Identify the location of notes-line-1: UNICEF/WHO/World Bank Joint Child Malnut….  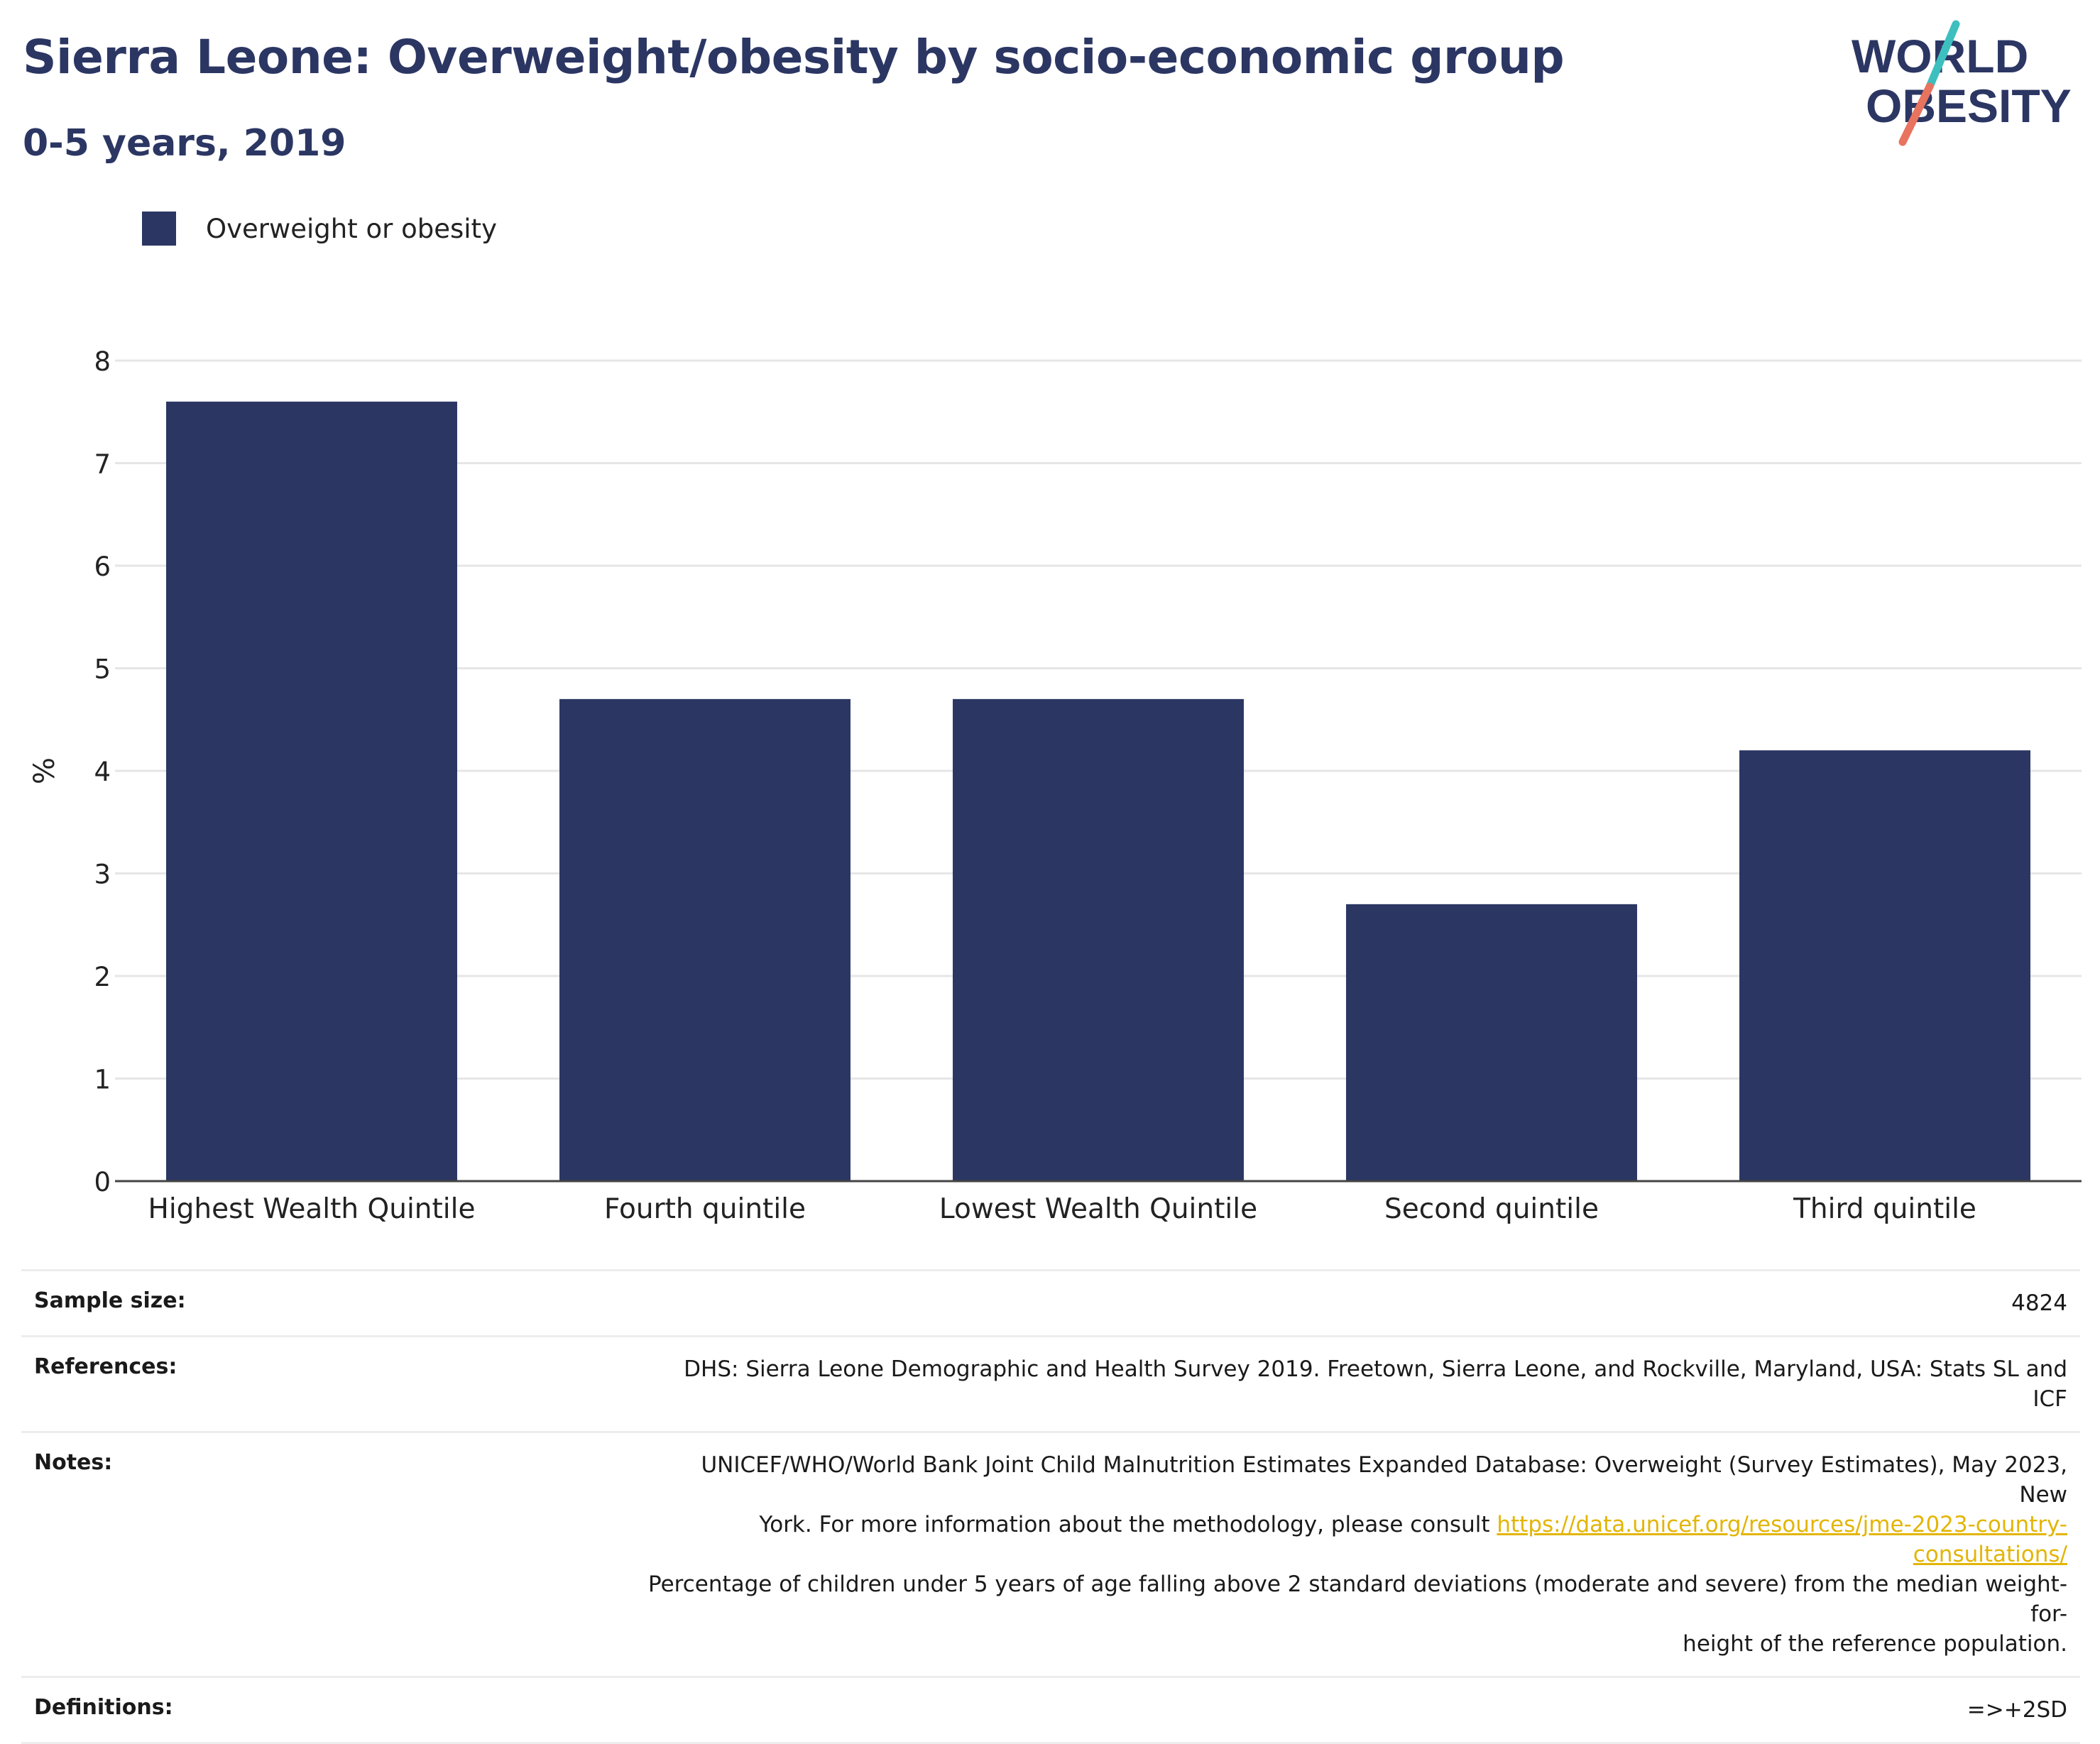
(1384, 1480).